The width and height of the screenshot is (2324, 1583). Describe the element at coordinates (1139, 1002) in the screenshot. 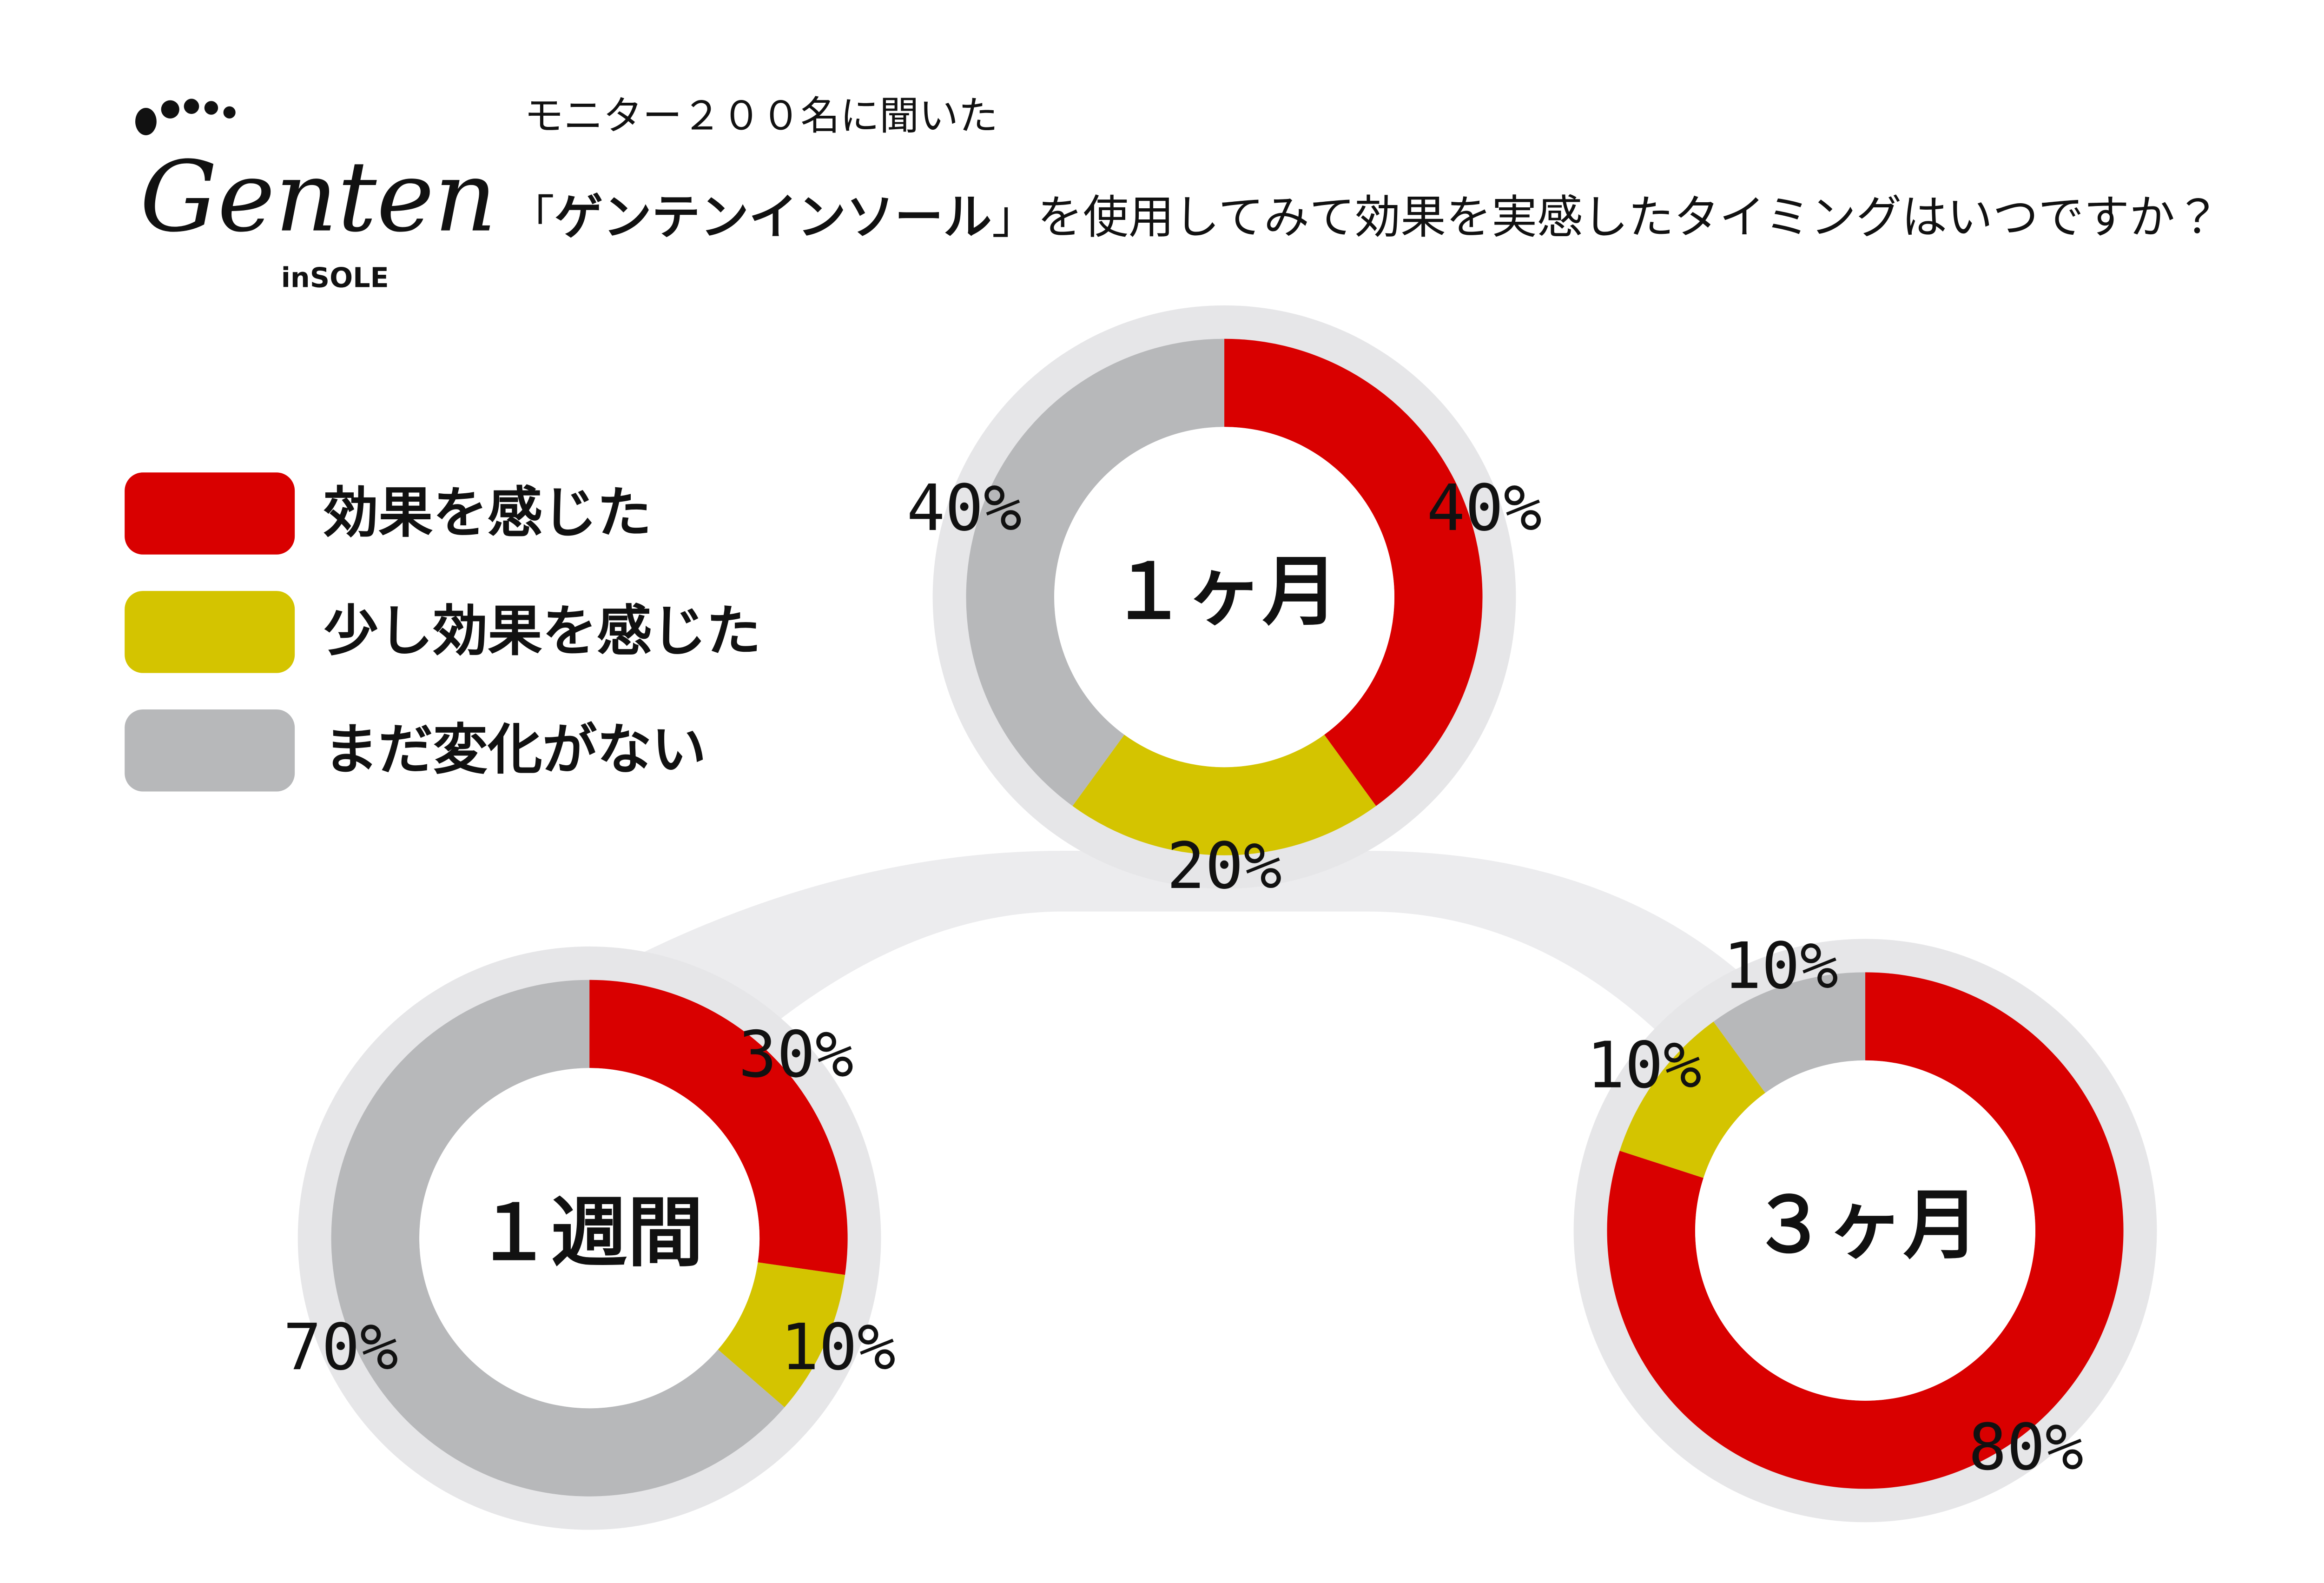

I see `connector` at that location.